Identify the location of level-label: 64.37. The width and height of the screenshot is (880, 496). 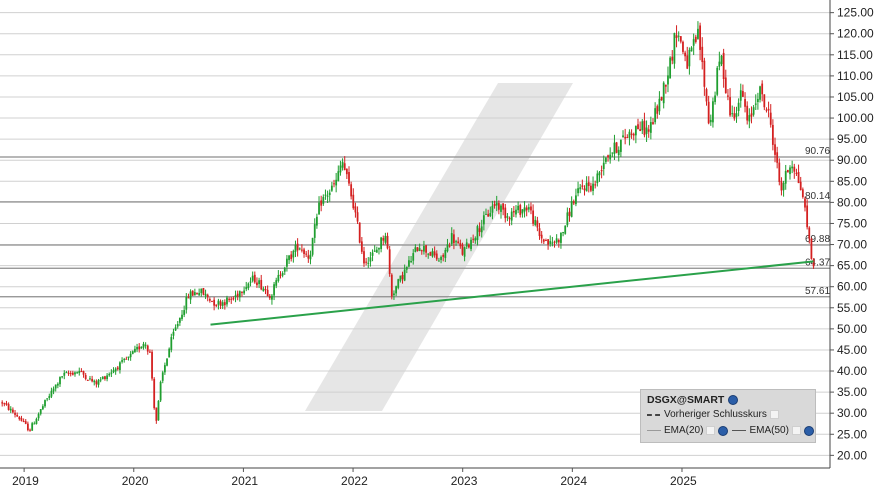
(817, 262).